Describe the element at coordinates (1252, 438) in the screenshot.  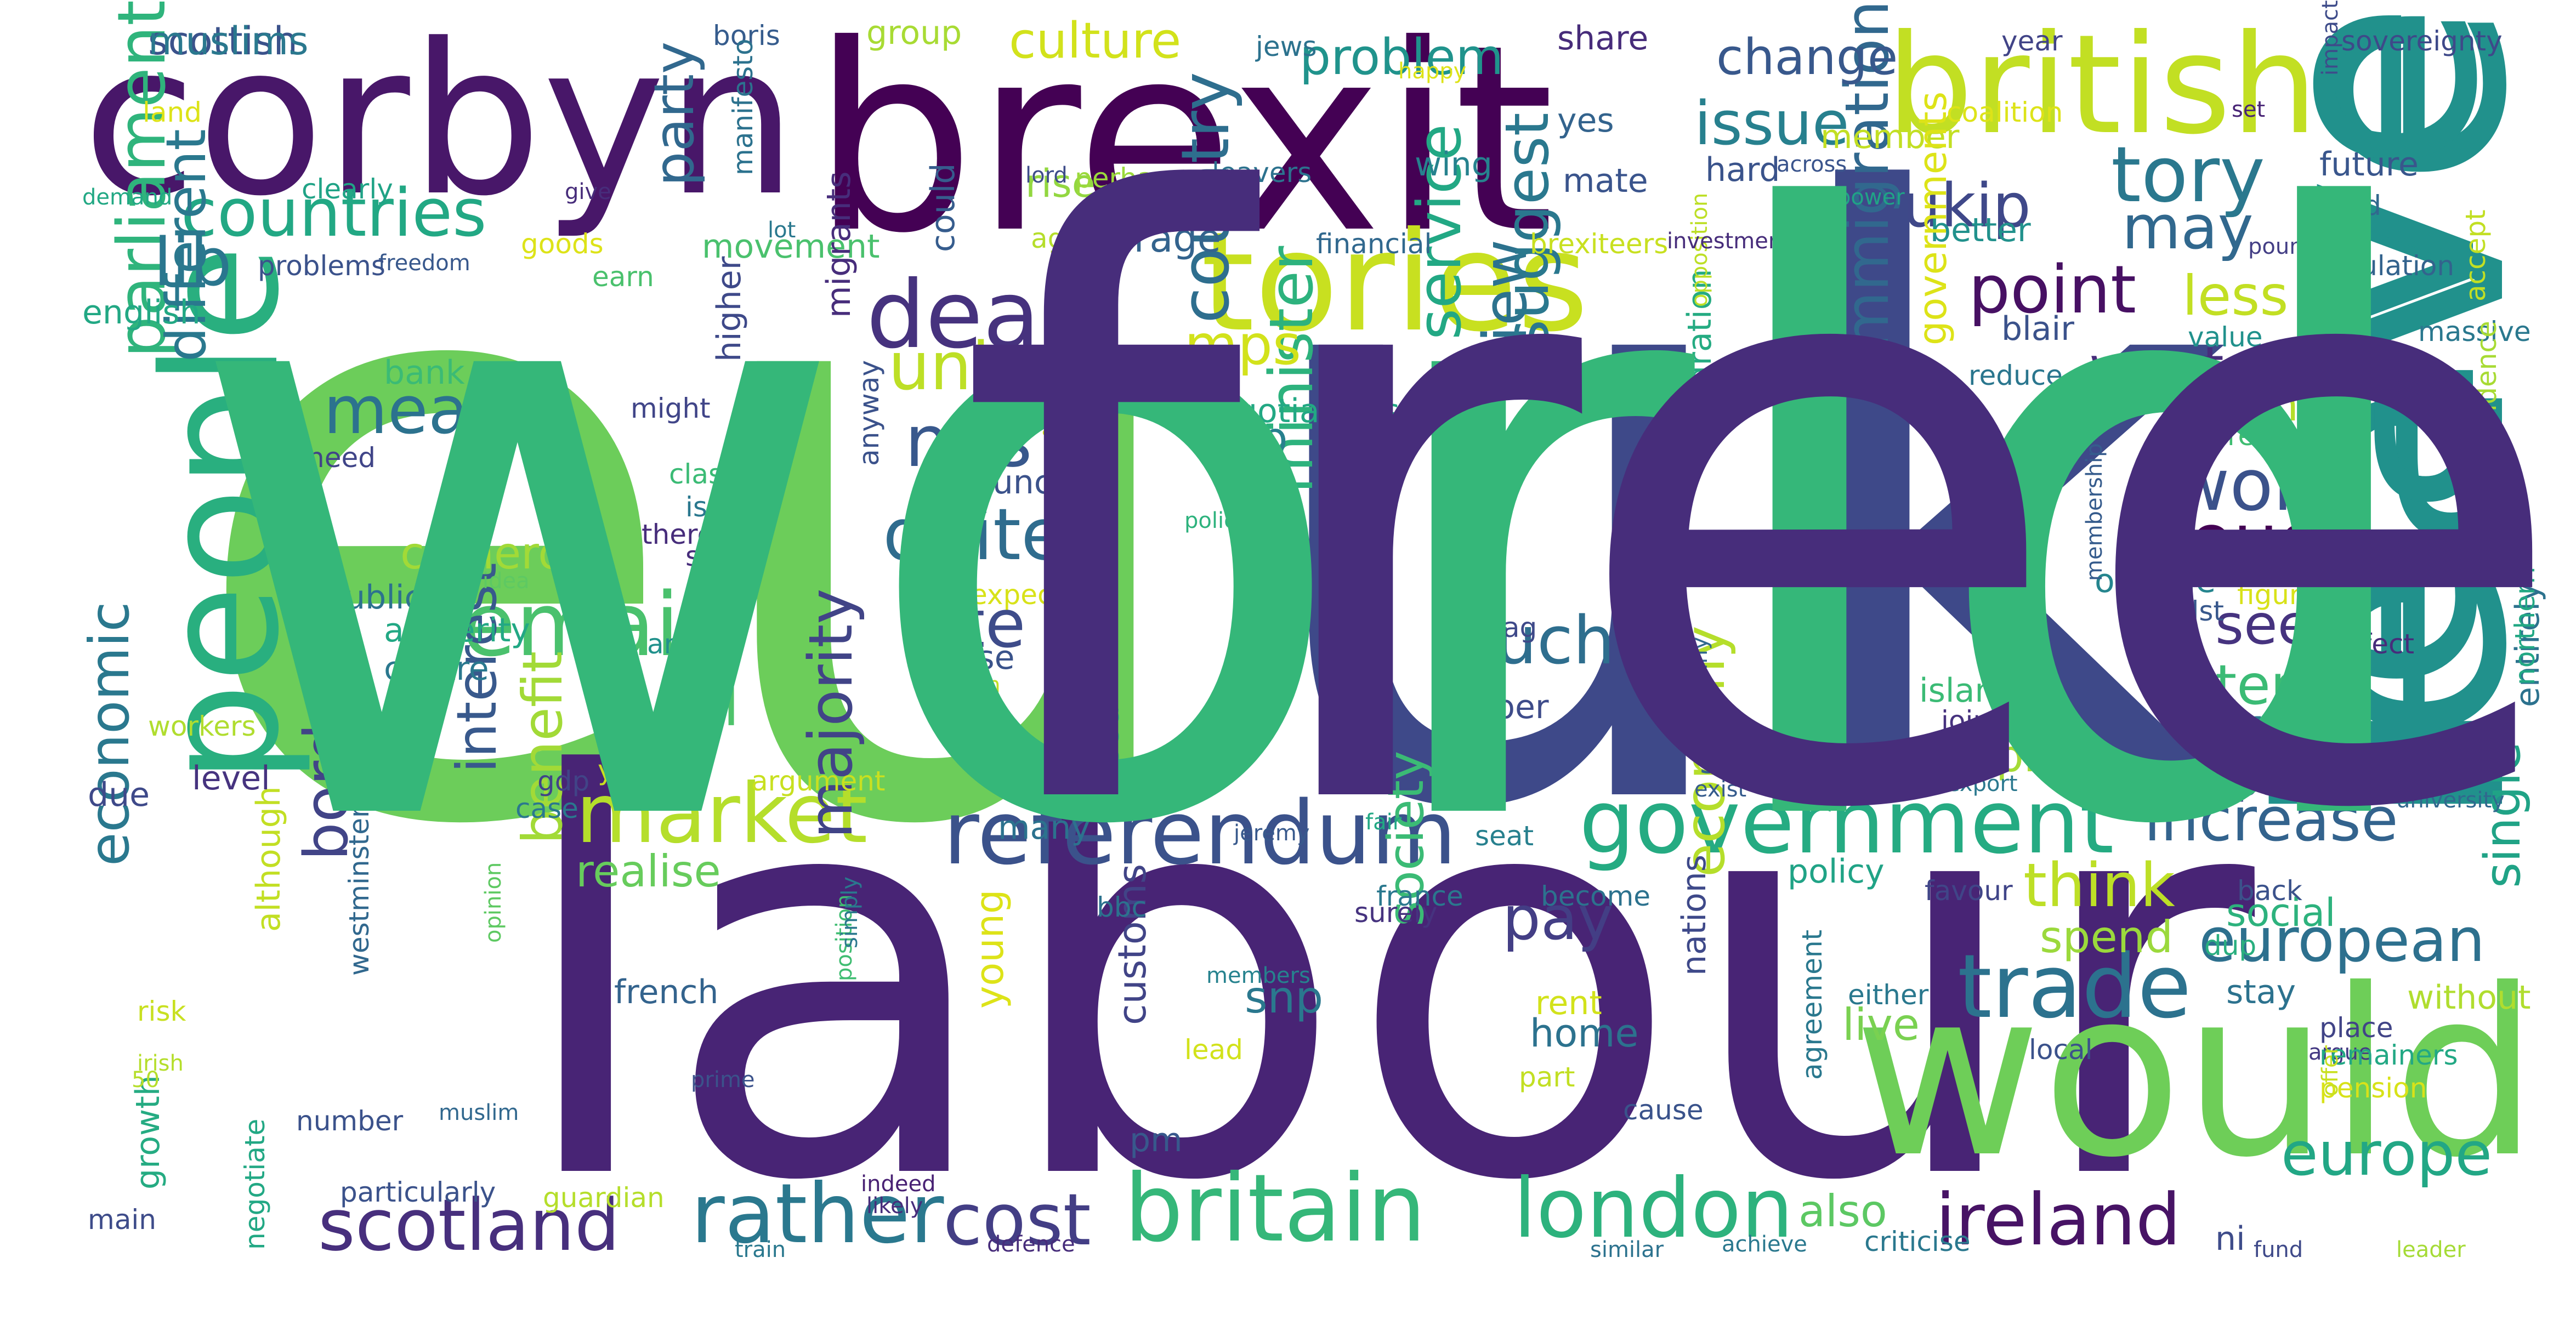
I see `cloud-word: mp` at that location.